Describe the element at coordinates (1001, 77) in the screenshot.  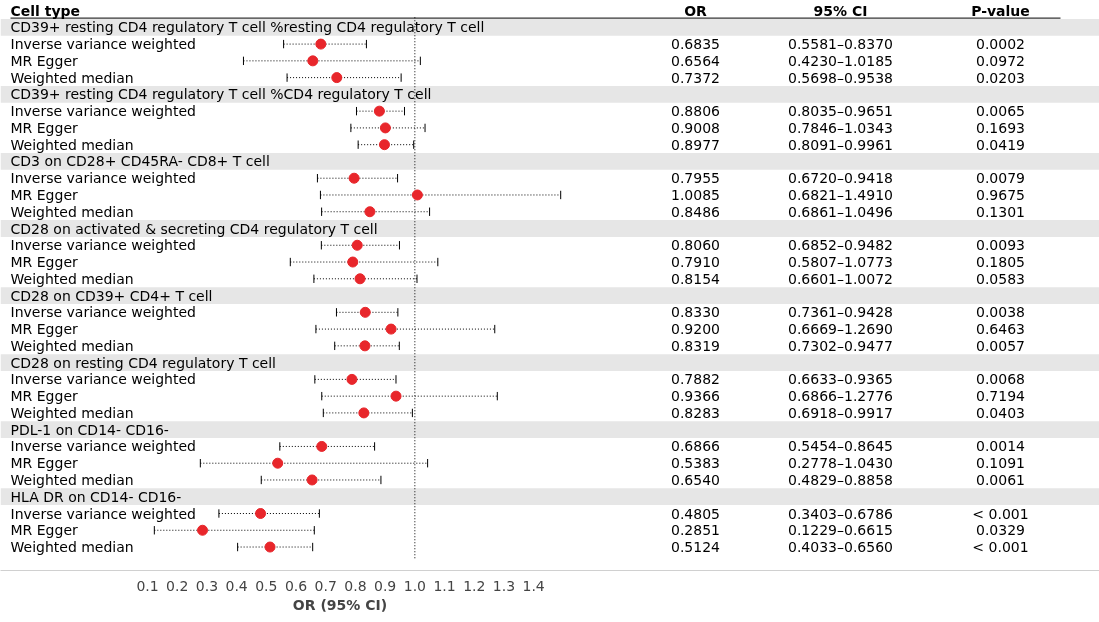
I see `annotation: 0.0203` at that location.